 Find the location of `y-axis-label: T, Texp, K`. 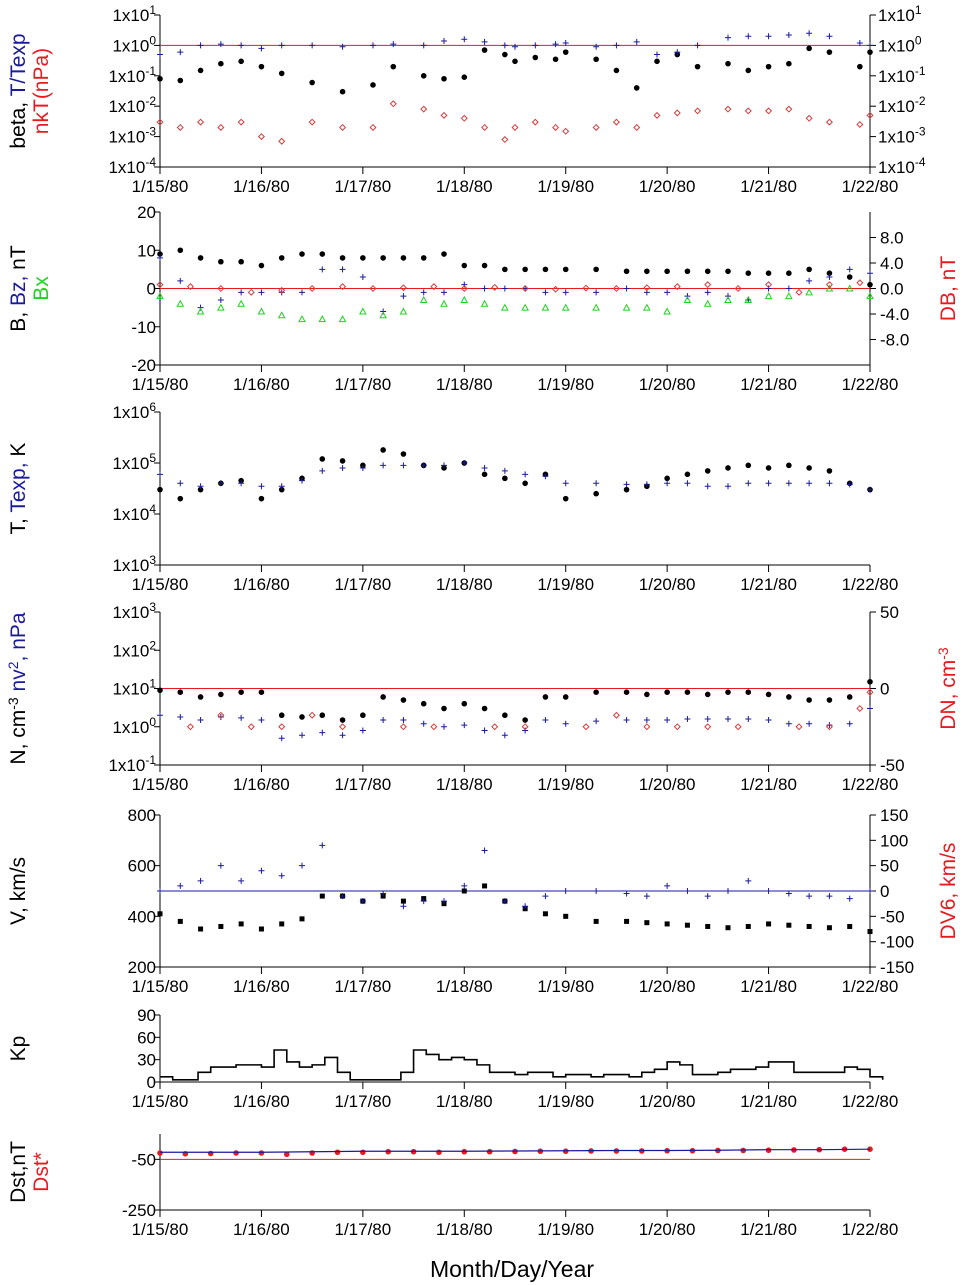

y-axis-label: T, Texp, K is located at coordinates (18, 489).